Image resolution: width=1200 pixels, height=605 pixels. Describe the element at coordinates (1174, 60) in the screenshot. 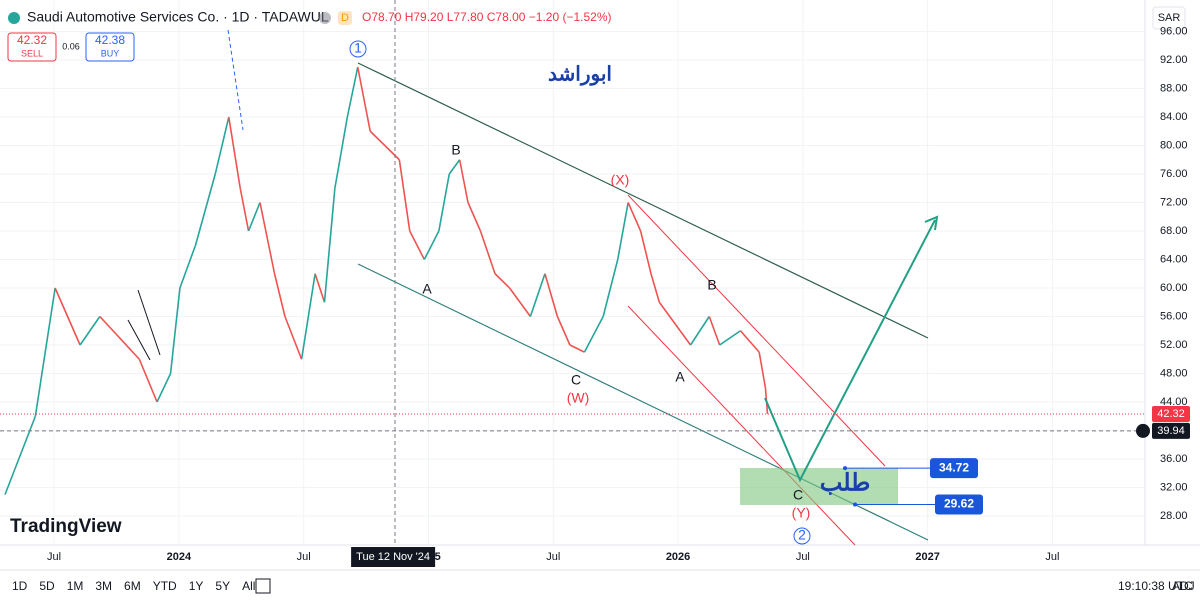

I see `y-tick-label: 92.00` at that location.